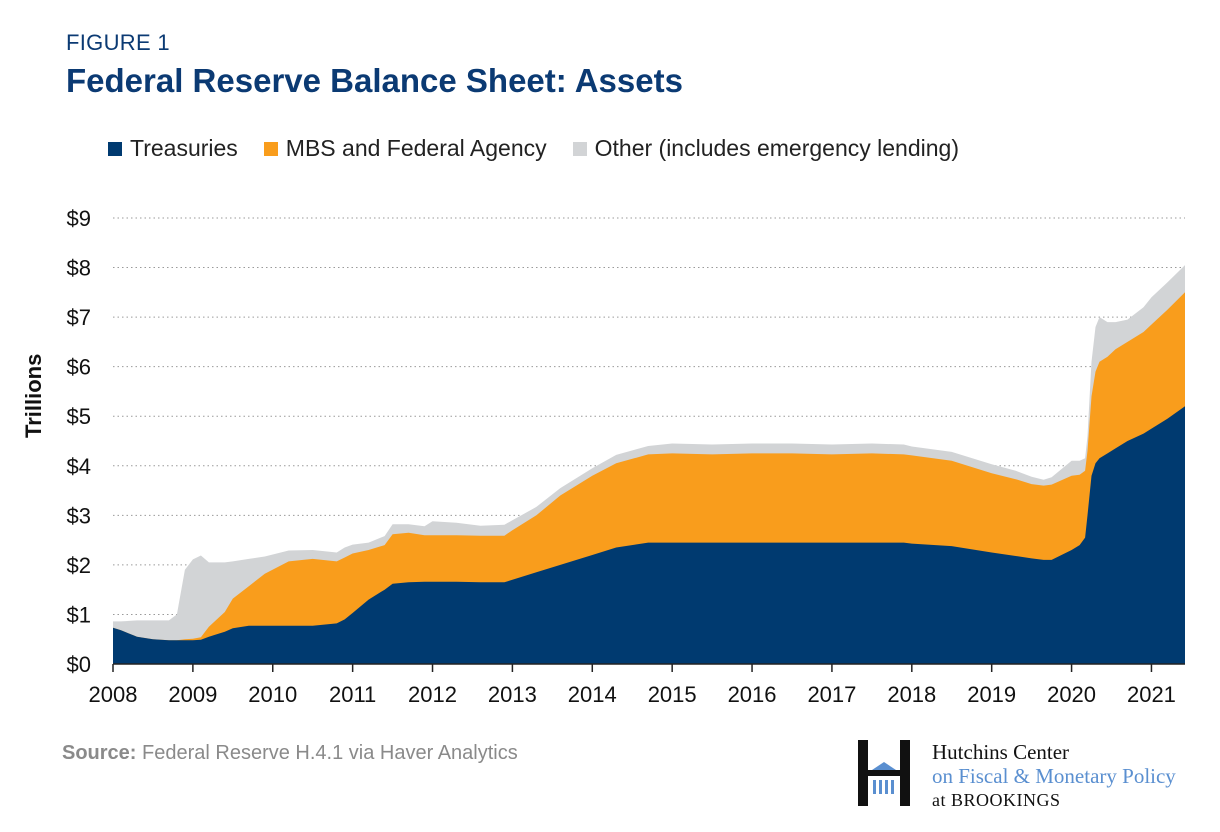 Image resolution: width=1220 pixels, height=832 pixels. I want to click on x-tick-label: 2016, so click(752, 694).